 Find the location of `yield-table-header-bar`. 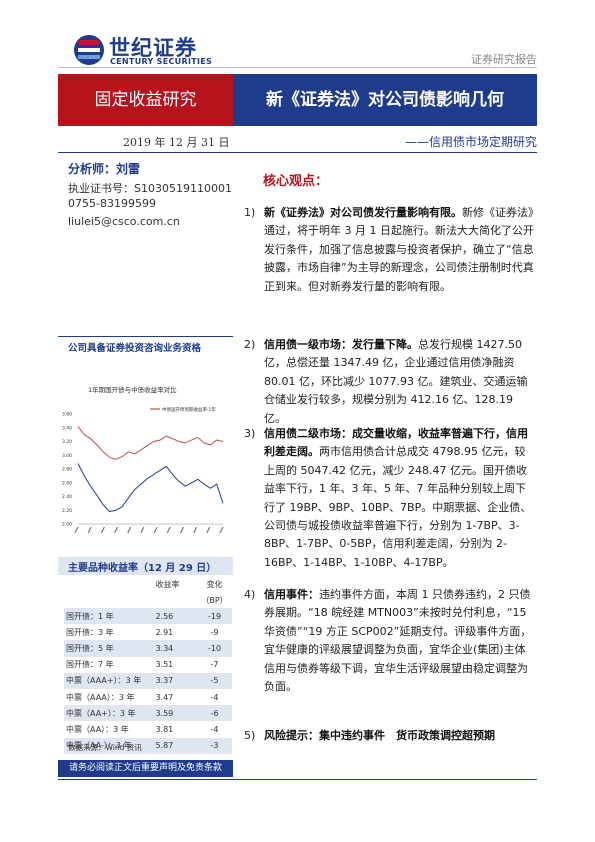

yield-table-header-bar is located at coordinates (145, 566).